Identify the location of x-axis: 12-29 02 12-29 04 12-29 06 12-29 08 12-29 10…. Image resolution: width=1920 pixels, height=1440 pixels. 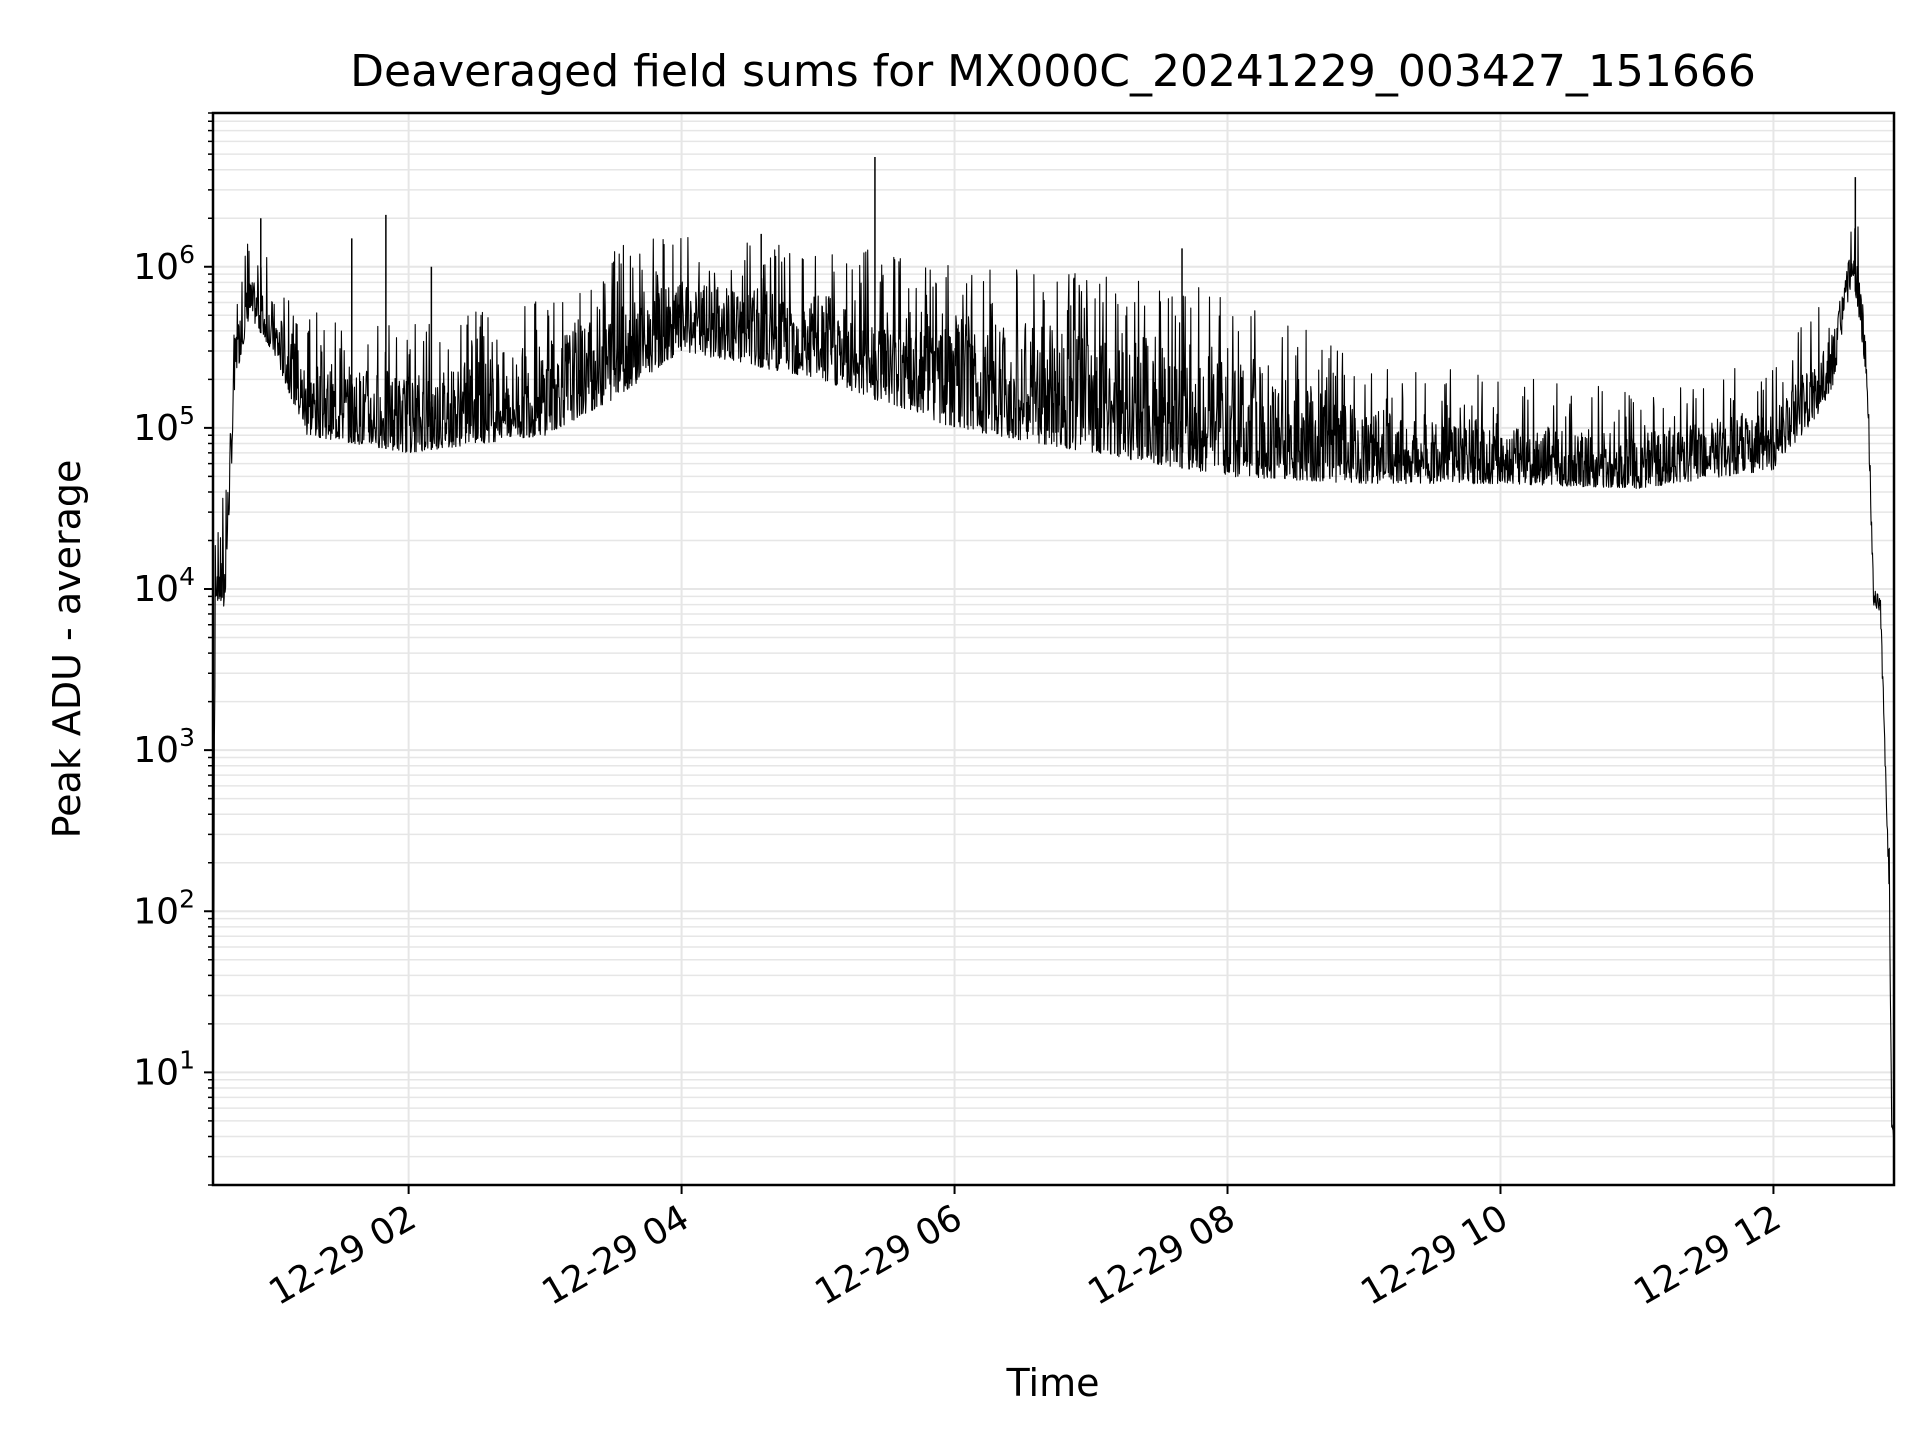
(1025, 1249).